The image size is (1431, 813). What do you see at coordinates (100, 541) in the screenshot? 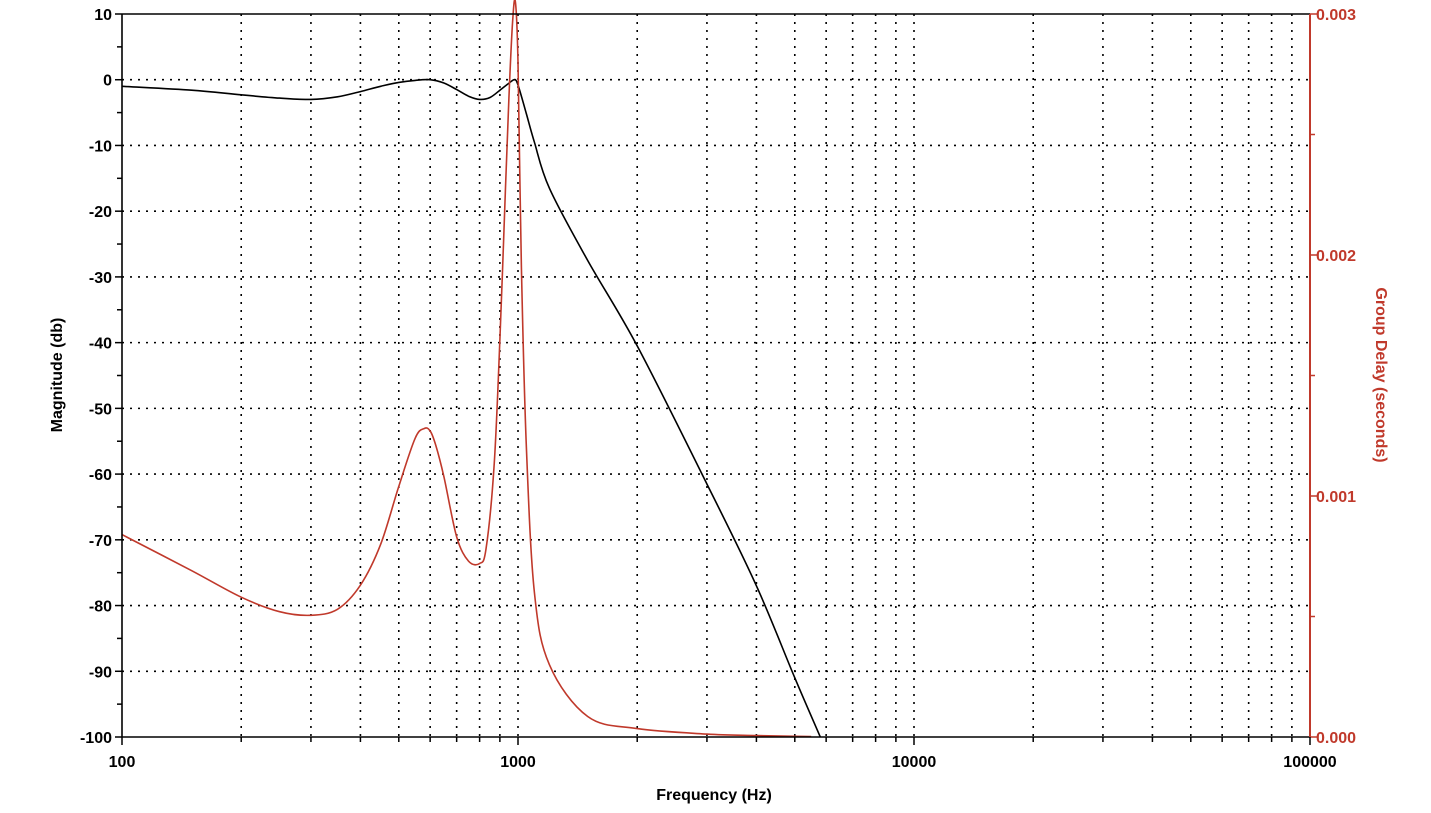
I see `y-tick-label: -70` at bounding box center [100, 541].